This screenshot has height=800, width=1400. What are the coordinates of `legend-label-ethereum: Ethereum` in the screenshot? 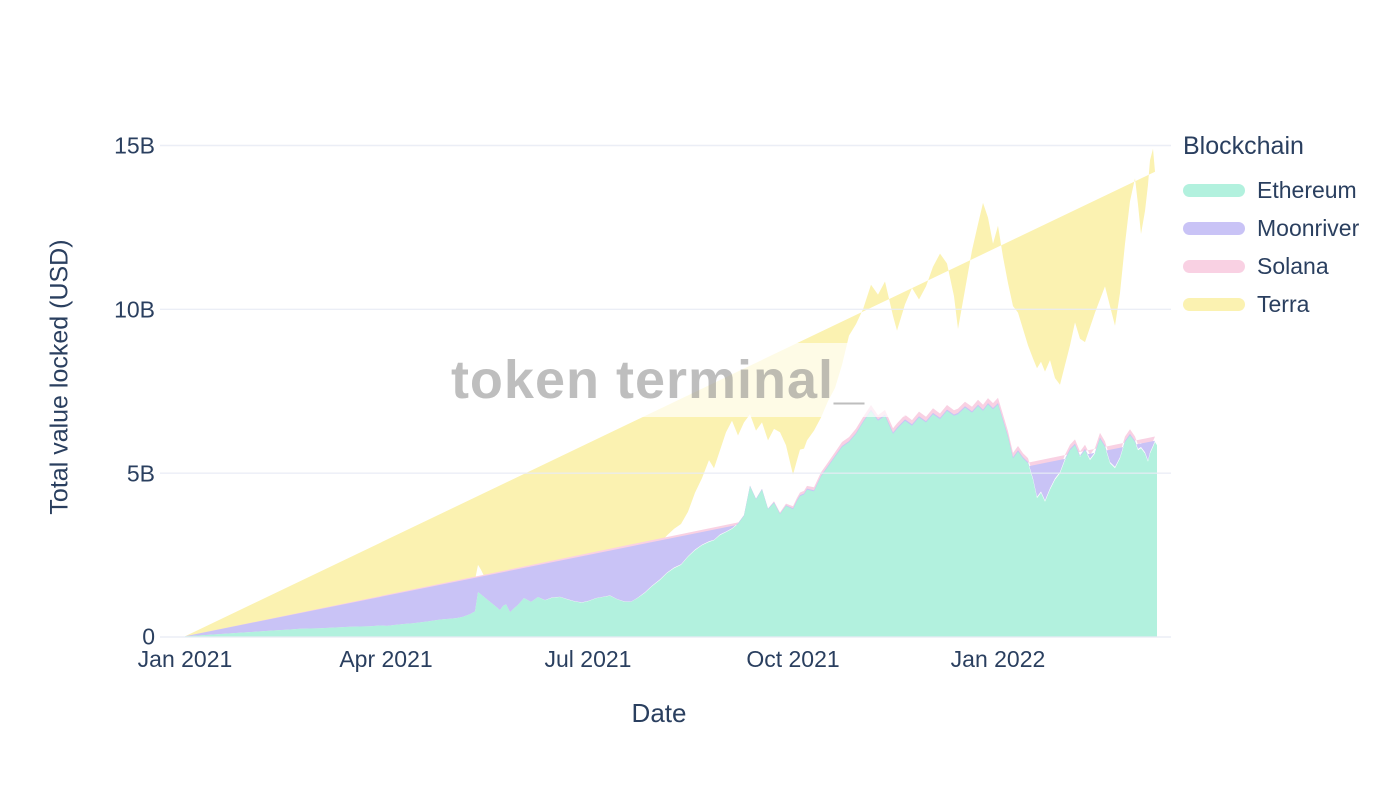 It's located at (1307, 189).